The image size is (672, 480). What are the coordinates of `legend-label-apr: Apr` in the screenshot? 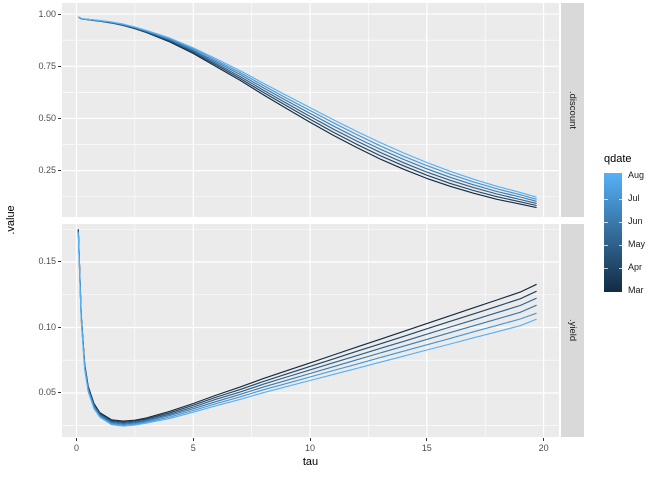 It's located at (635, 267).